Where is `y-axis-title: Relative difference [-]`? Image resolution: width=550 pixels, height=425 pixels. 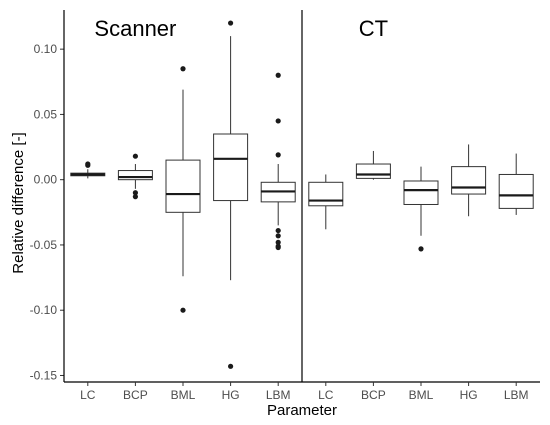
y-axis-title: Relative difference [-] is located at coordinates (18, 202).